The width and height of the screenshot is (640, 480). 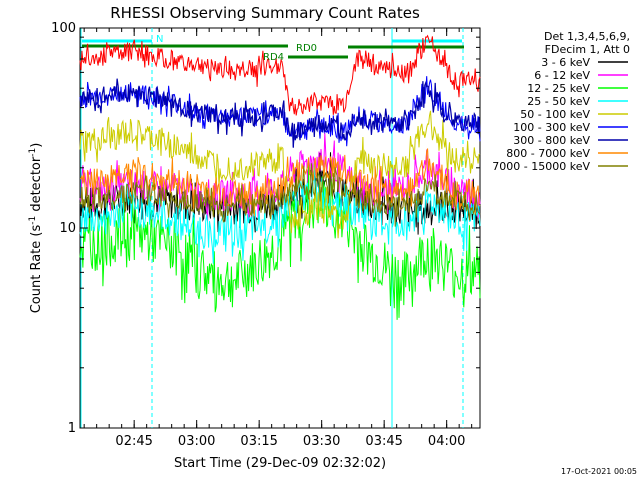 What do you see at coordinates (587, 36) in the screenshot?
I see `legend-header-line1: Det 1,3,4,5,6,9,` at bounding box center [587, 36].